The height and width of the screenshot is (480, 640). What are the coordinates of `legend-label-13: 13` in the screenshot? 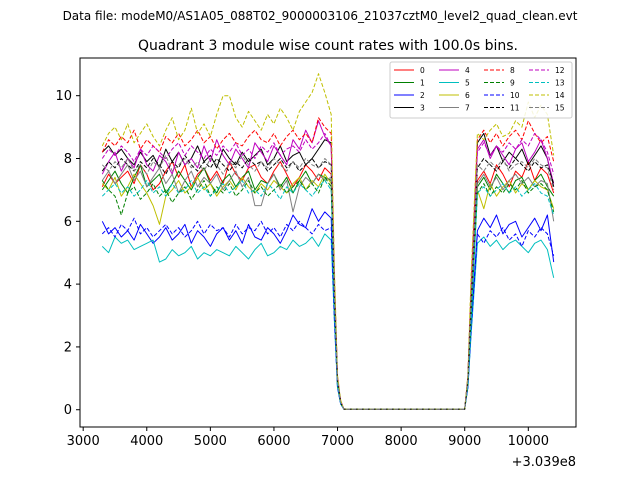 It's located at (560, 83).